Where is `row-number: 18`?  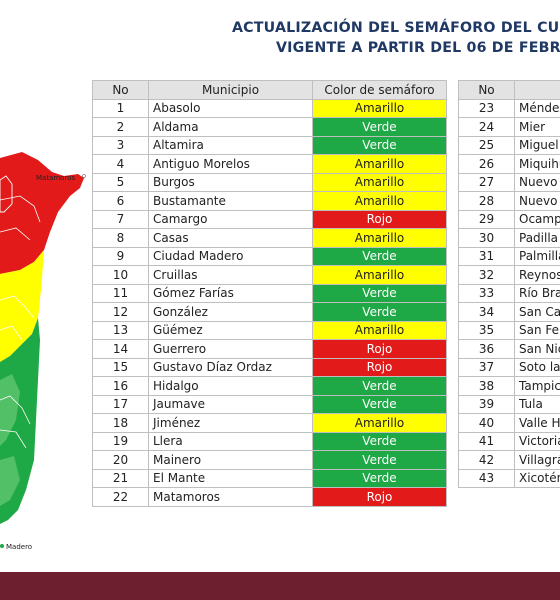
row-number: 18 is located at coordinates (120, 423).